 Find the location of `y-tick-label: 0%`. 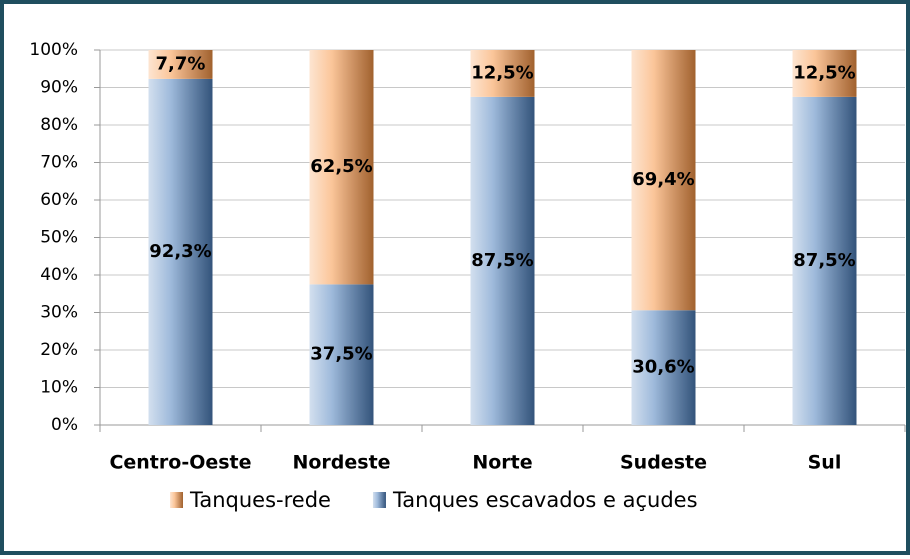

y-tick-label: 0% is located at coordinates (64, 425).